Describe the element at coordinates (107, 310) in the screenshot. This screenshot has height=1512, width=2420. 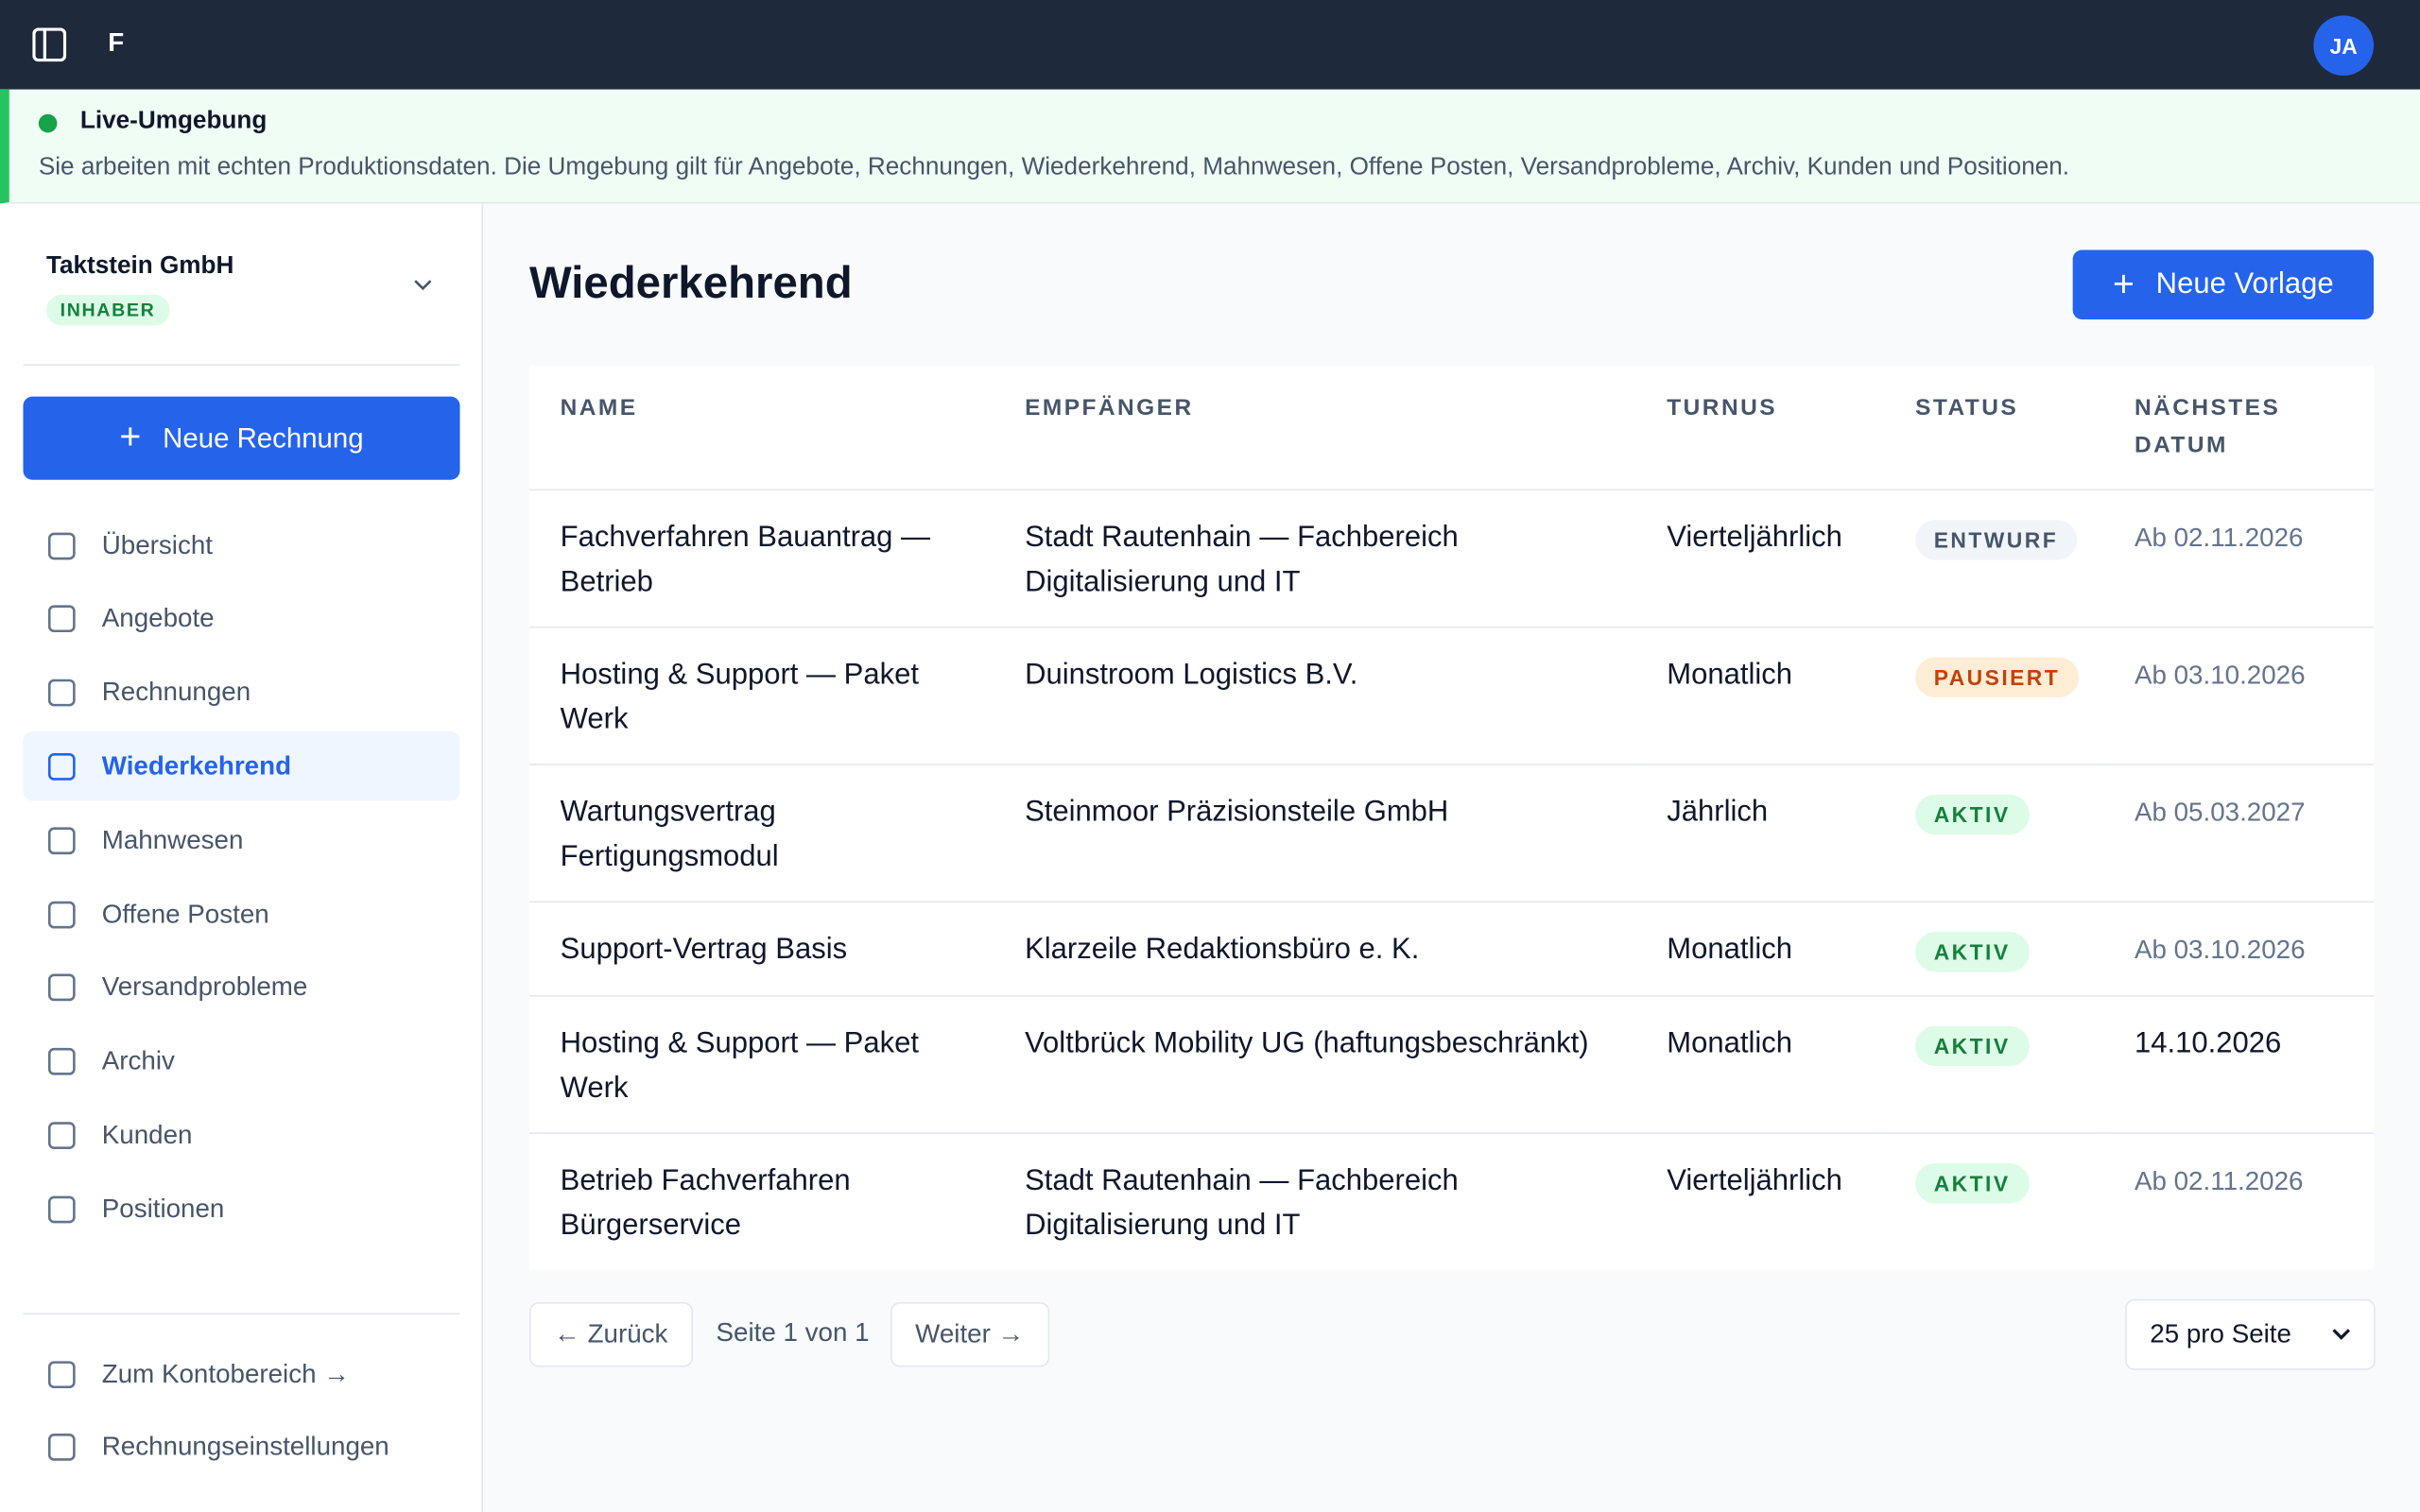
I see `role-badge: INHABER` at that location.